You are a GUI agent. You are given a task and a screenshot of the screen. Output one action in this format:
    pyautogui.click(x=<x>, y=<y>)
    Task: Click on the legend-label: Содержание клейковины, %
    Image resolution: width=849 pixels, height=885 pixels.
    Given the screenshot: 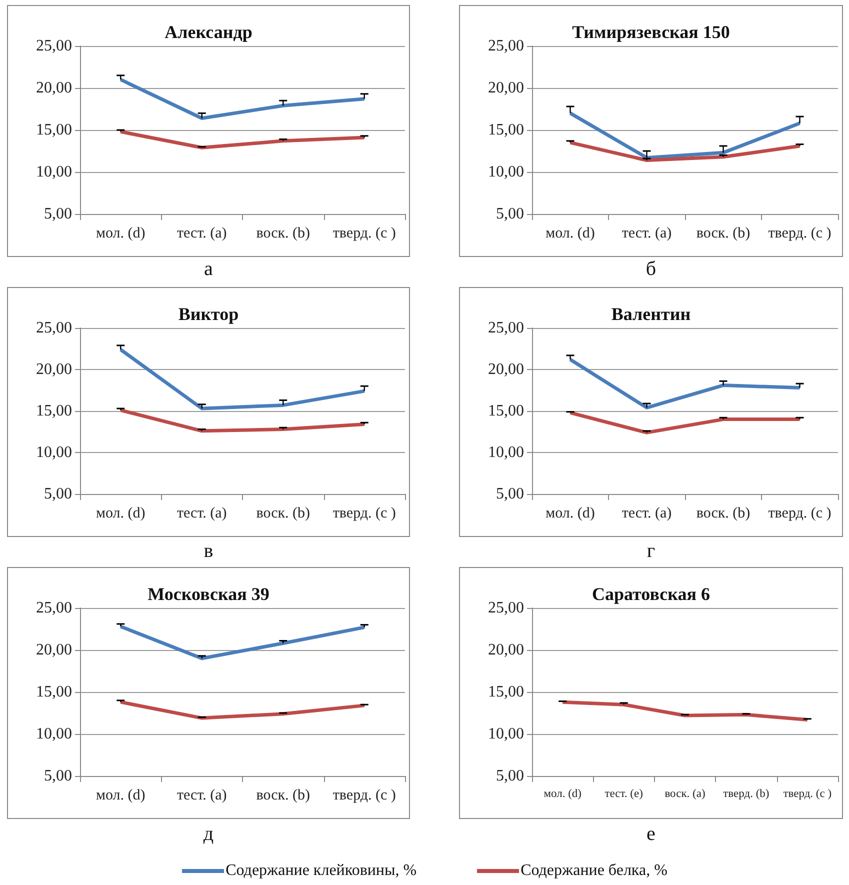 What is the action you would take?
    pyautogui.click(x=321, y=871)
    